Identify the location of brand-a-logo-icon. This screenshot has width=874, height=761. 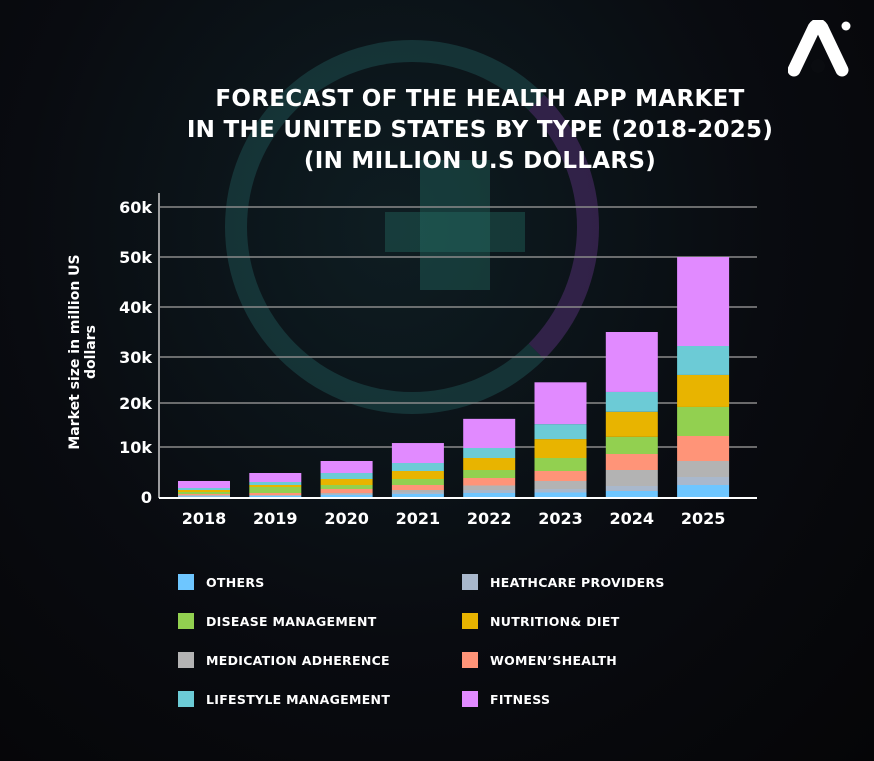
(819, 48).